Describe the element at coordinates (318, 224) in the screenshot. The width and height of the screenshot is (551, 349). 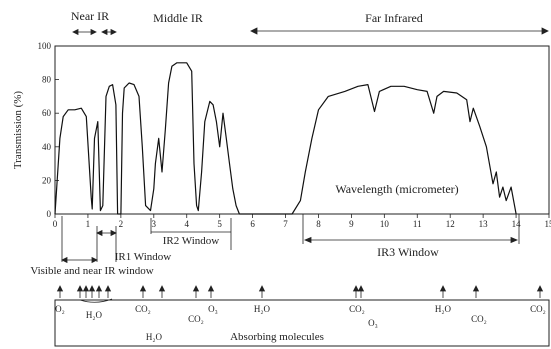
I see `x-tick-label: 8` at that location.